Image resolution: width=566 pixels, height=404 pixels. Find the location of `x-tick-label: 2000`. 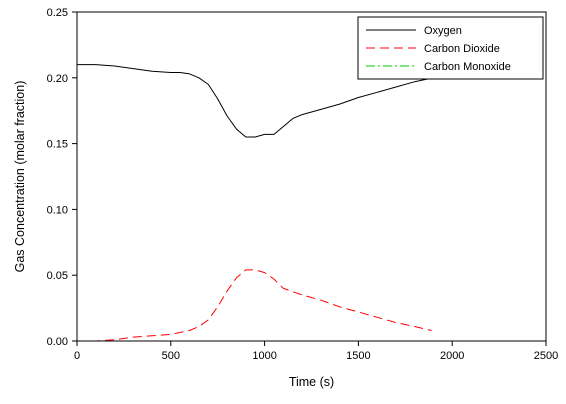

x-tick-label: 2000 is located at coordinates (452, 356).